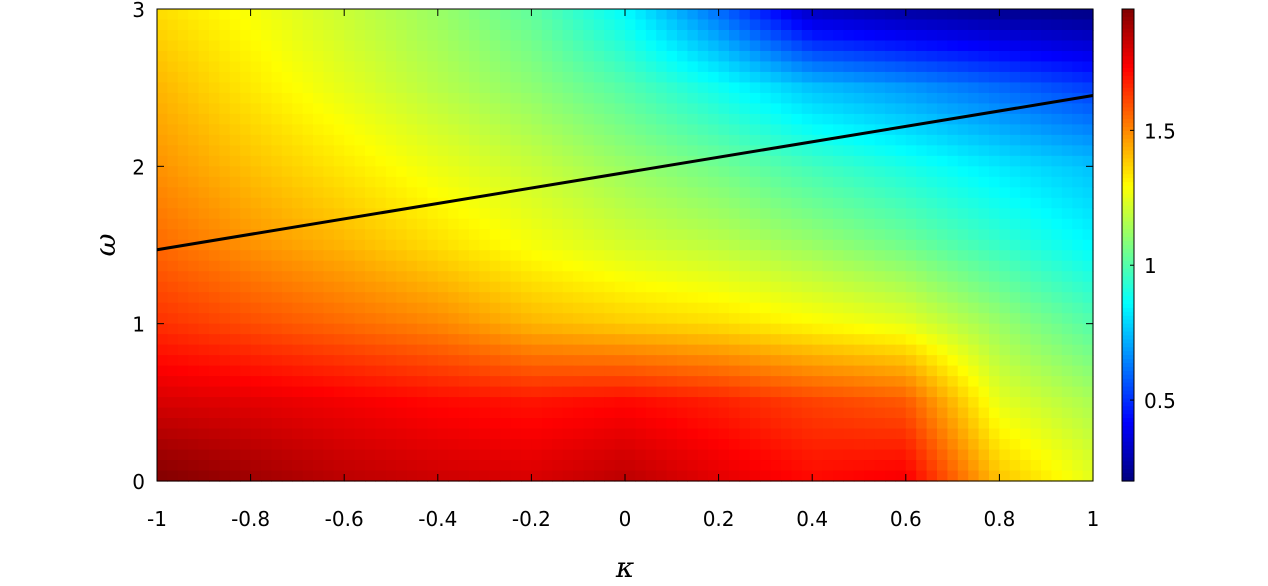 The image size is (1268, 586). Describe the element at coordinates (1128, 294) in the screenshot. I see `colorbar-segment` at that location.